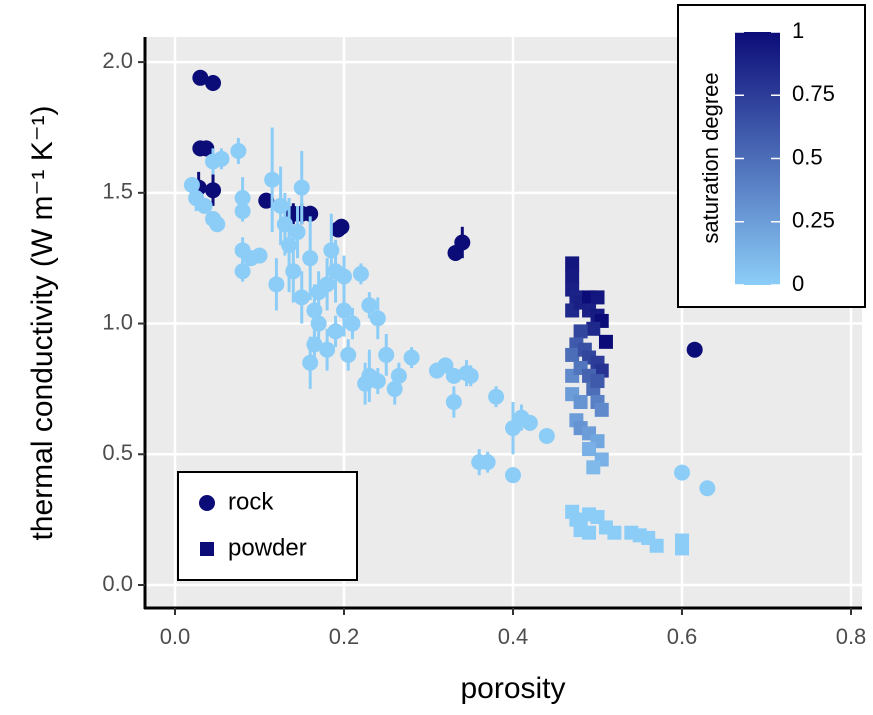  Describe the element at coordinates (807, 156) in the screenshot. I see `colorbar-tick-label: 0.5` at that location.